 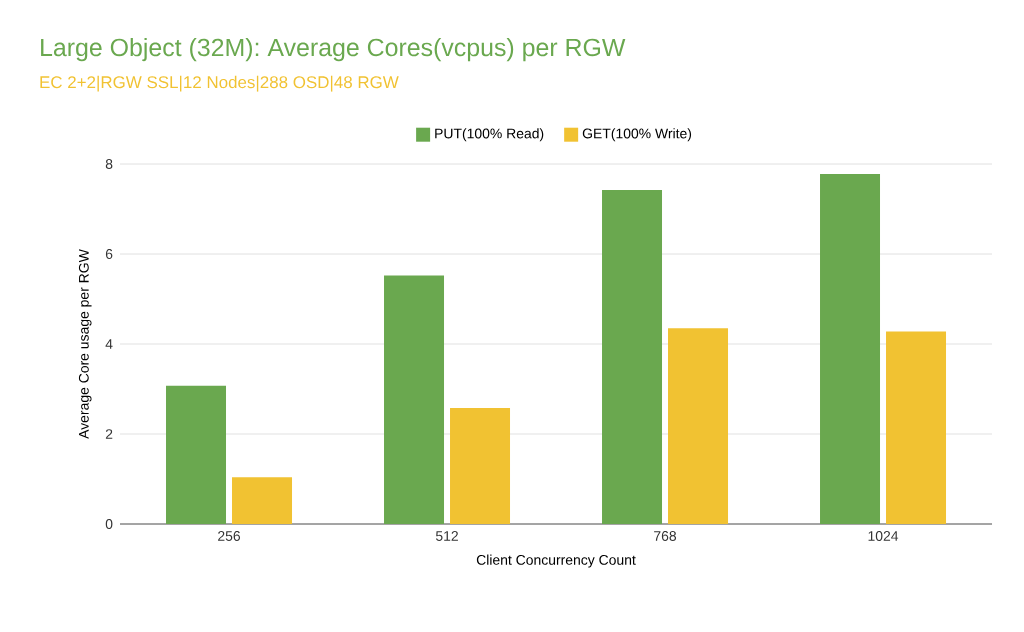 I want to click on chart-title: Large Object (32M): Average Cores(vcpus) per RGW, so click(x=333, y=49).